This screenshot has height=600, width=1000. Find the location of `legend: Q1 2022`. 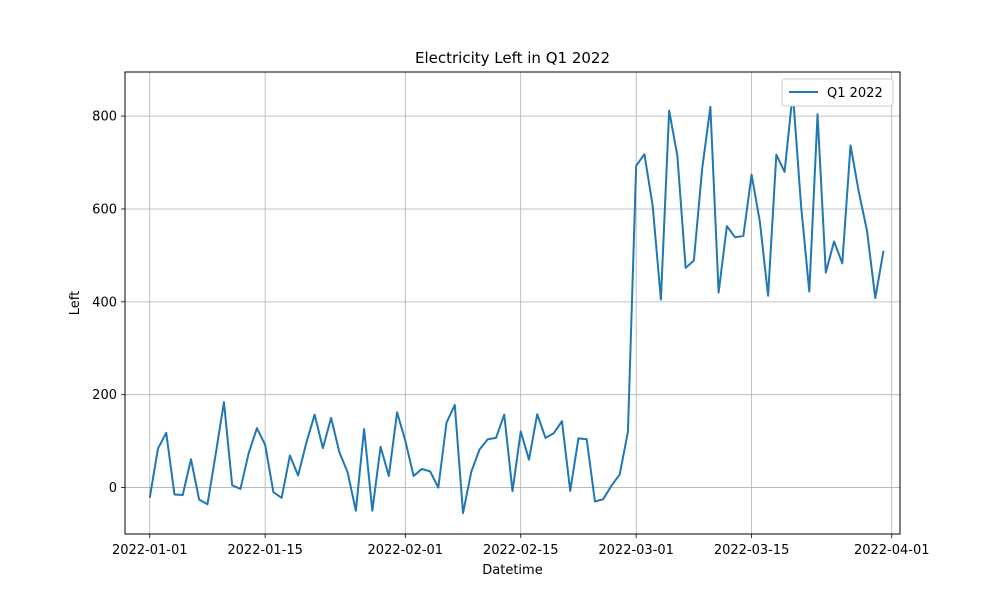

legend: Q1 2022 is located at coordinates (837, 92).